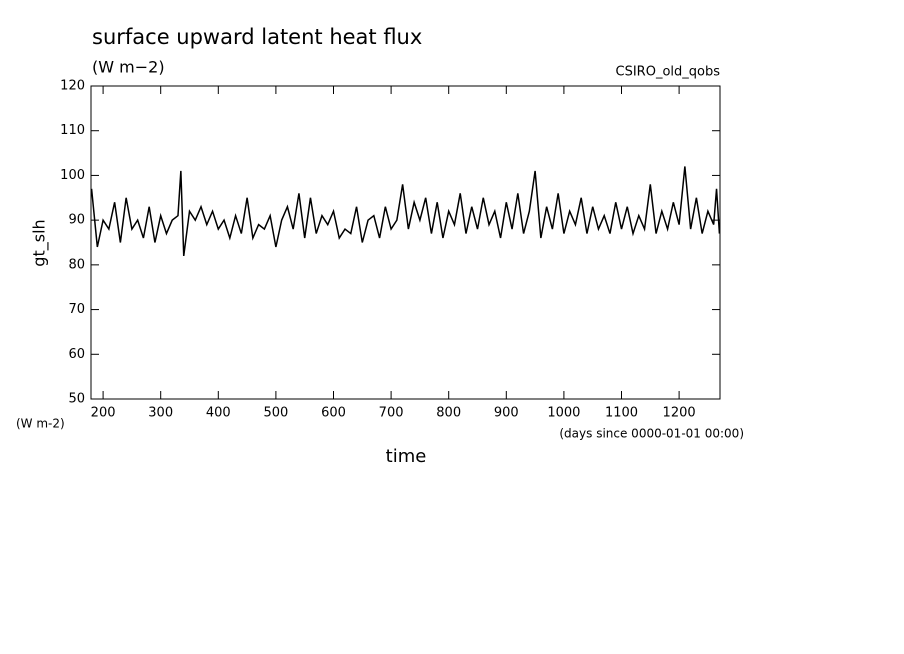 The width and height of the screenshot is (904, 654). Describe the element at coordinates (72, 175) in the screenshot. I see `y-tick-label: 100` at that location.